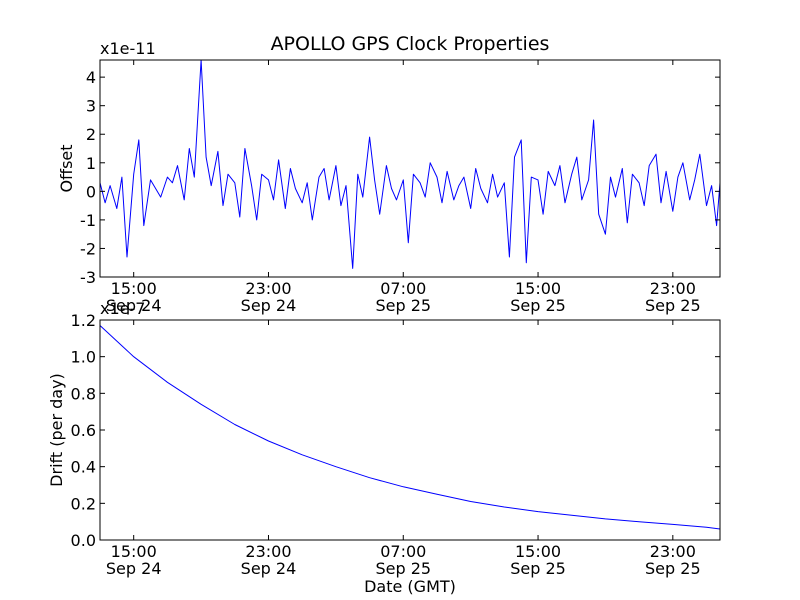 The height and width of the screenshot is (600, 800). Describe the element at coordinates (66, 168) in the screenshot. I see `panel-1-y-axis-label: Offset` at that location.